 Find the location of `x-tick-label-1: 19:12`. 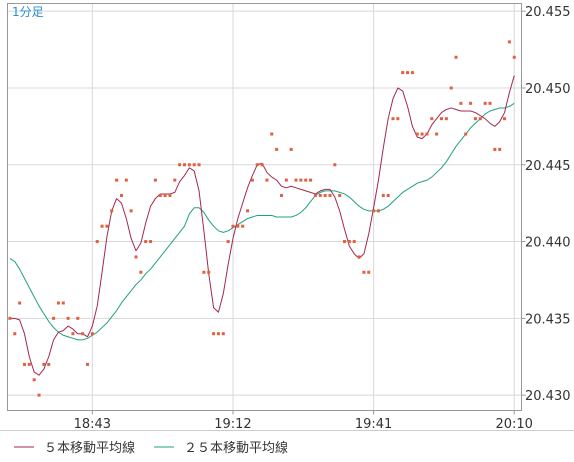

x-tick-label-1: 19:12 is located at coordinates (232, 424).